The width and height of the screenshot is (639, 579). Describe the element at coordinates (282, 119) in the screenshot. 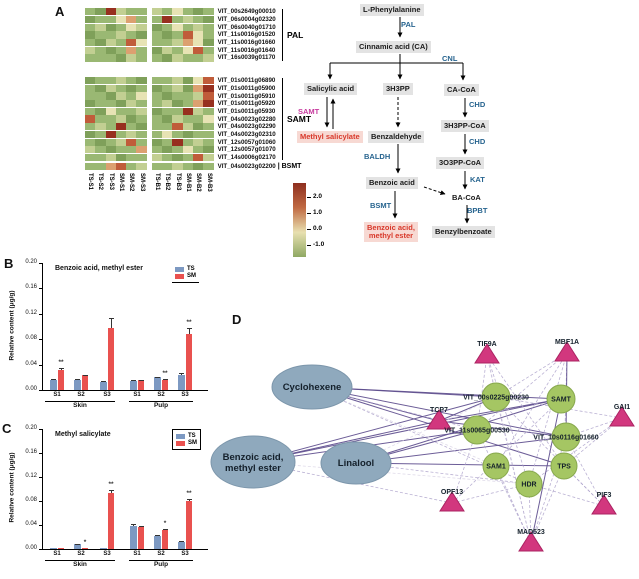

I see `heatmap-bracket` at that location.